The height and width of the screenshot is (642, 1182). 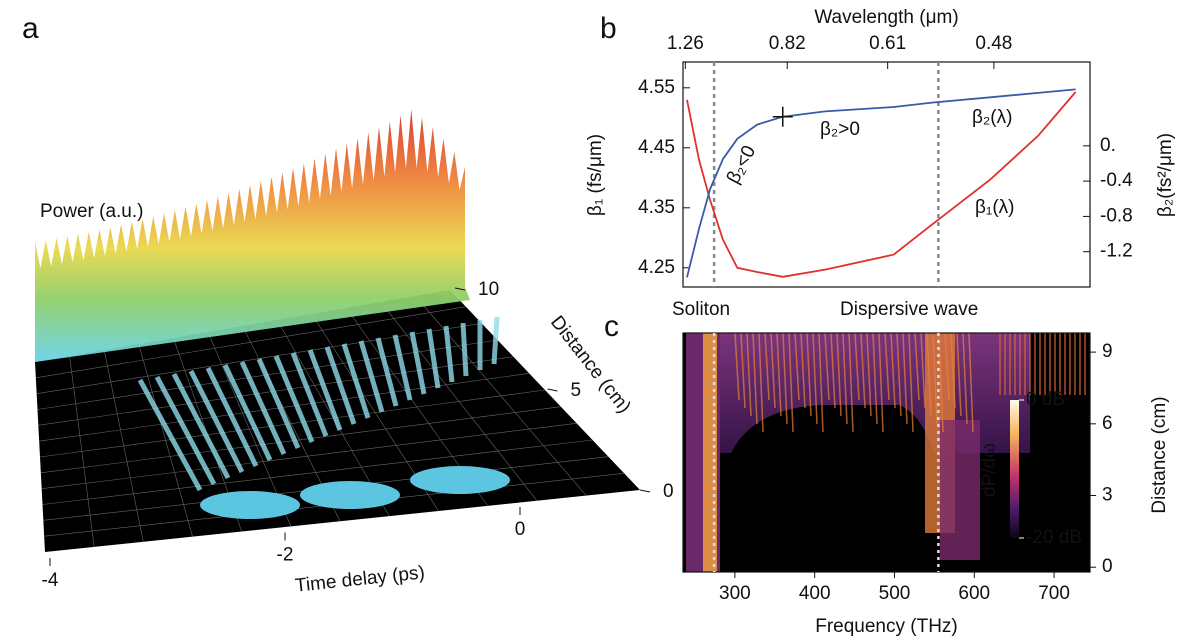 What do you see at coordinates (993, 43) in the screenshot?
I see `x2-tick-label: 0.48` at bounding box center [993, 43].